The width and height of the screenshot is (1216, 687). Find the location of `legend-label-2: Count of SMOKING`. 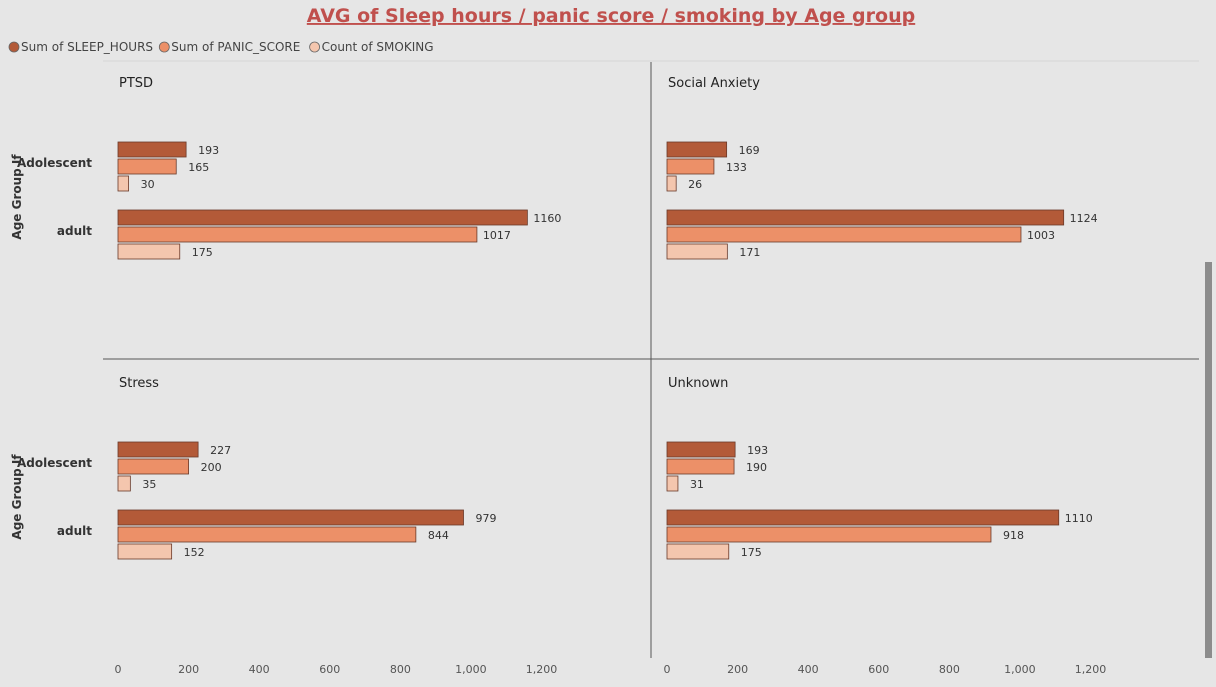

legend-label-2: Count of SMOKING is located at coordinates (378, 47).